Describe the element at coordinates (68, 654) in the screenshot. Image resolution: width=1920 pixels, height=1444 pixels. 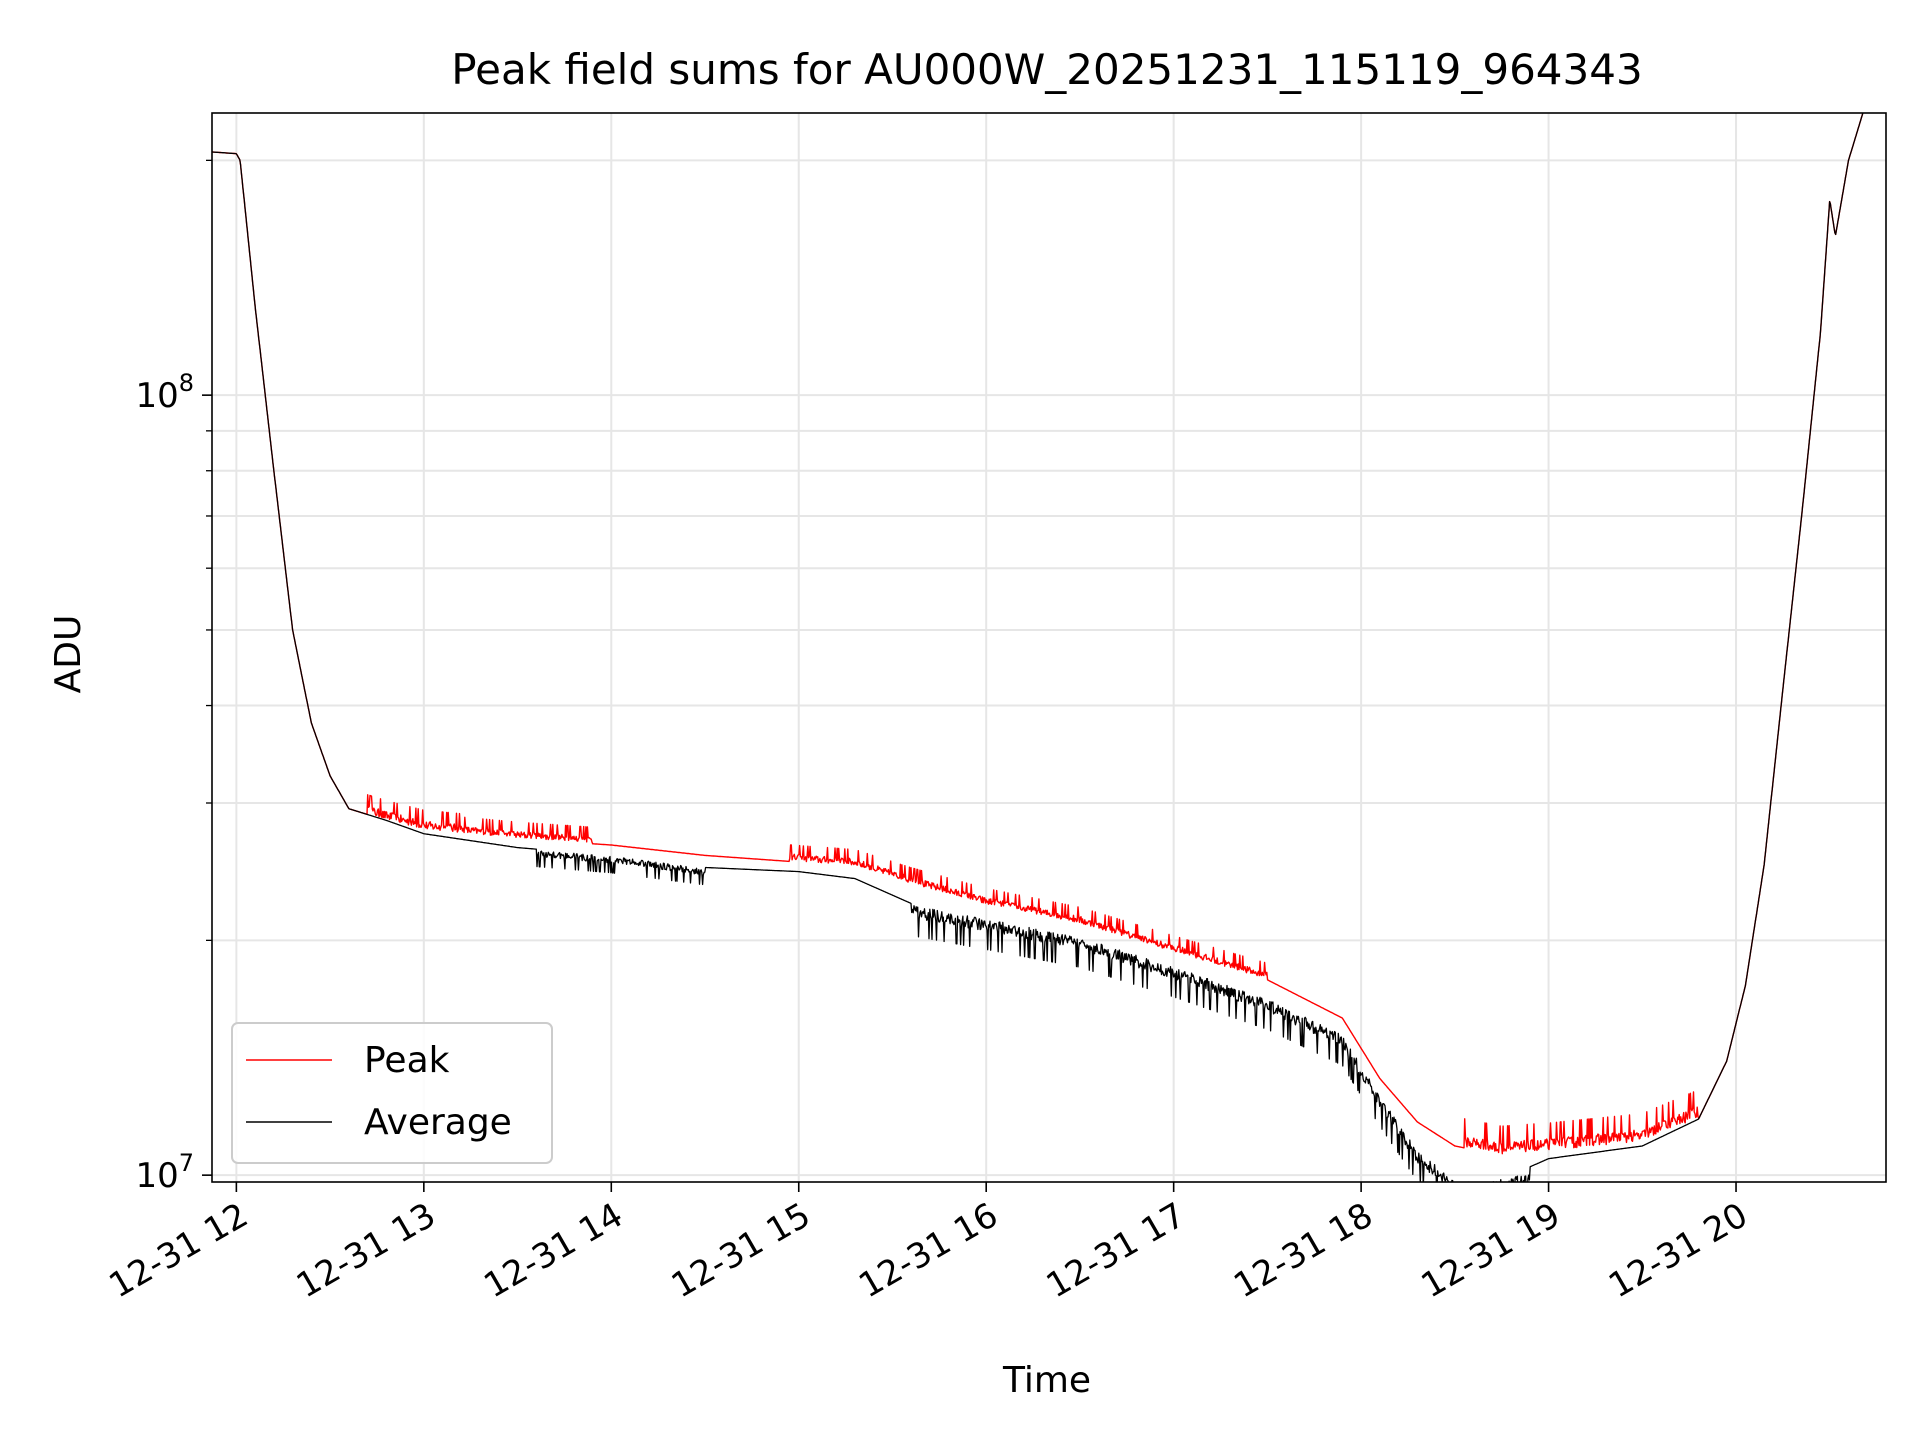
I see `y-axis-label: ADU` at that location.